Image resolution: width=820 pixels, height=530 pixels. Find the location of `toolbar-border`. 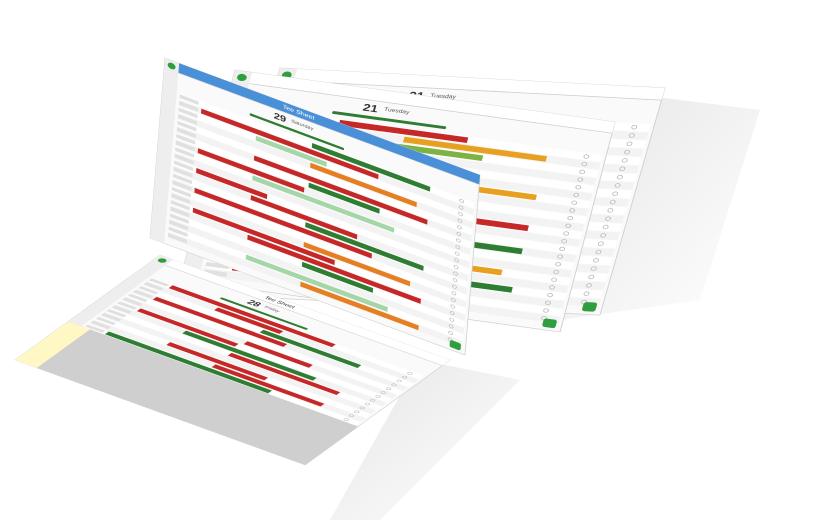

toolbar-border is located at coordinates (304, 315).